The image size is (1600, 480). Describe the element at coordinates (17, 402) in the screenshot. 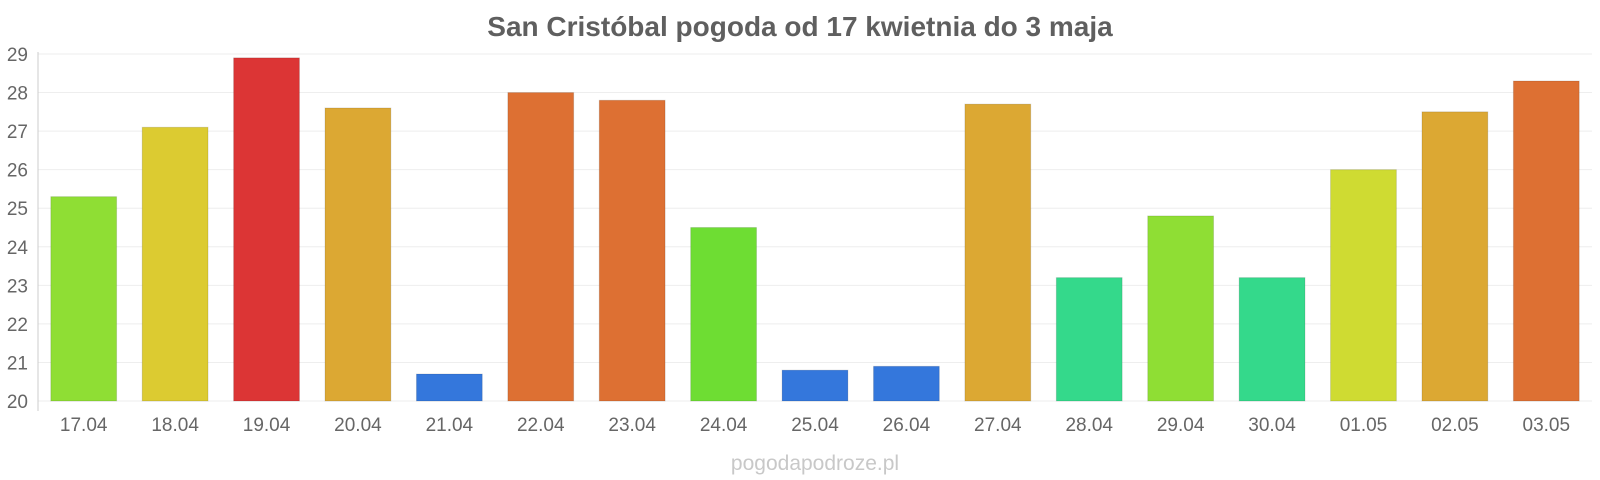

I see `y-tick-label: 20` at that location.